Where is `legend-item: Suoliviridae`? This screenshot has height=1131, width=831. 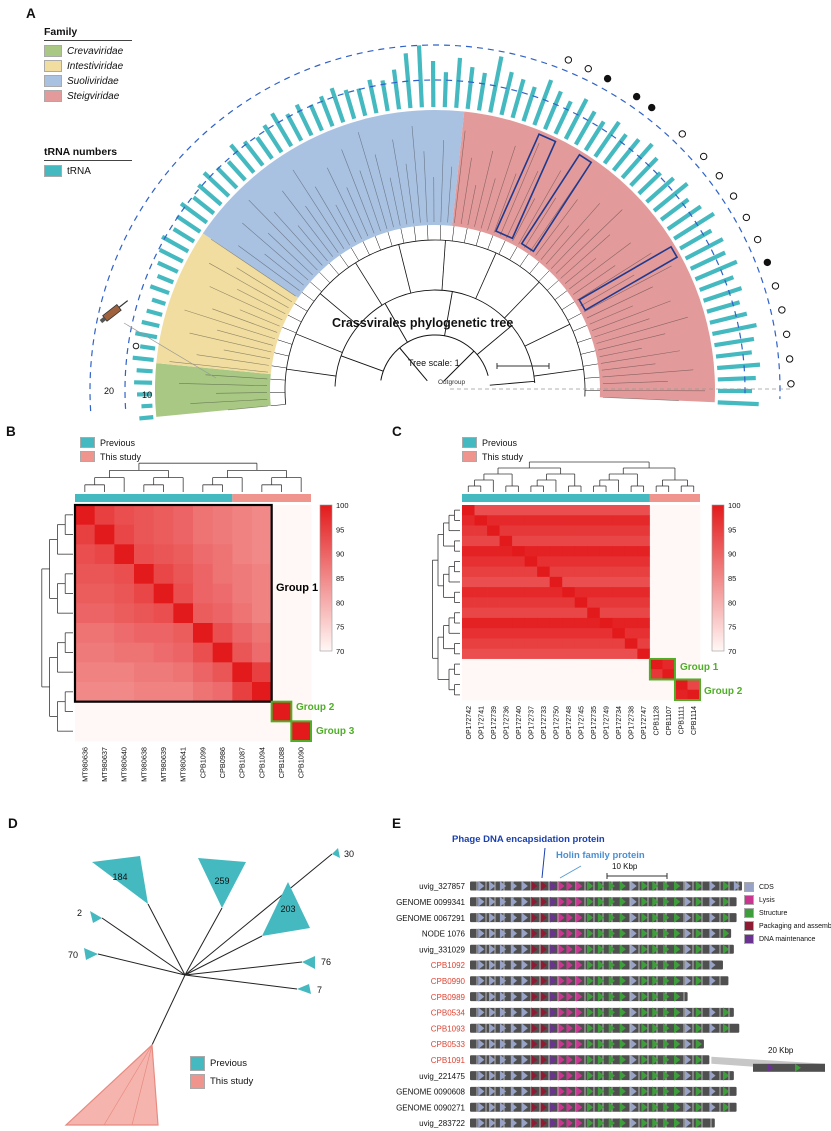 legend-item: Suoliviridae is located at coordinates (88, 81).